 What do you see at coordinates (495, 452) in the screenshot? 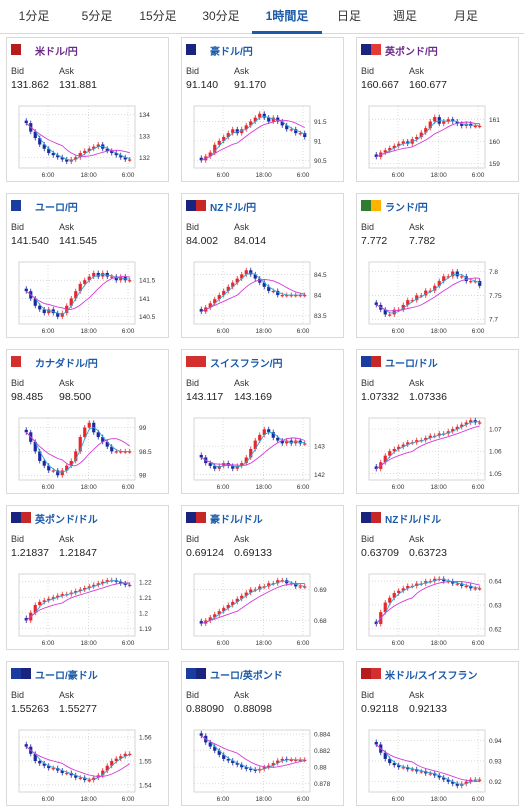
I see `y-tick-label: 1.06` at bounding box center [495, 452].